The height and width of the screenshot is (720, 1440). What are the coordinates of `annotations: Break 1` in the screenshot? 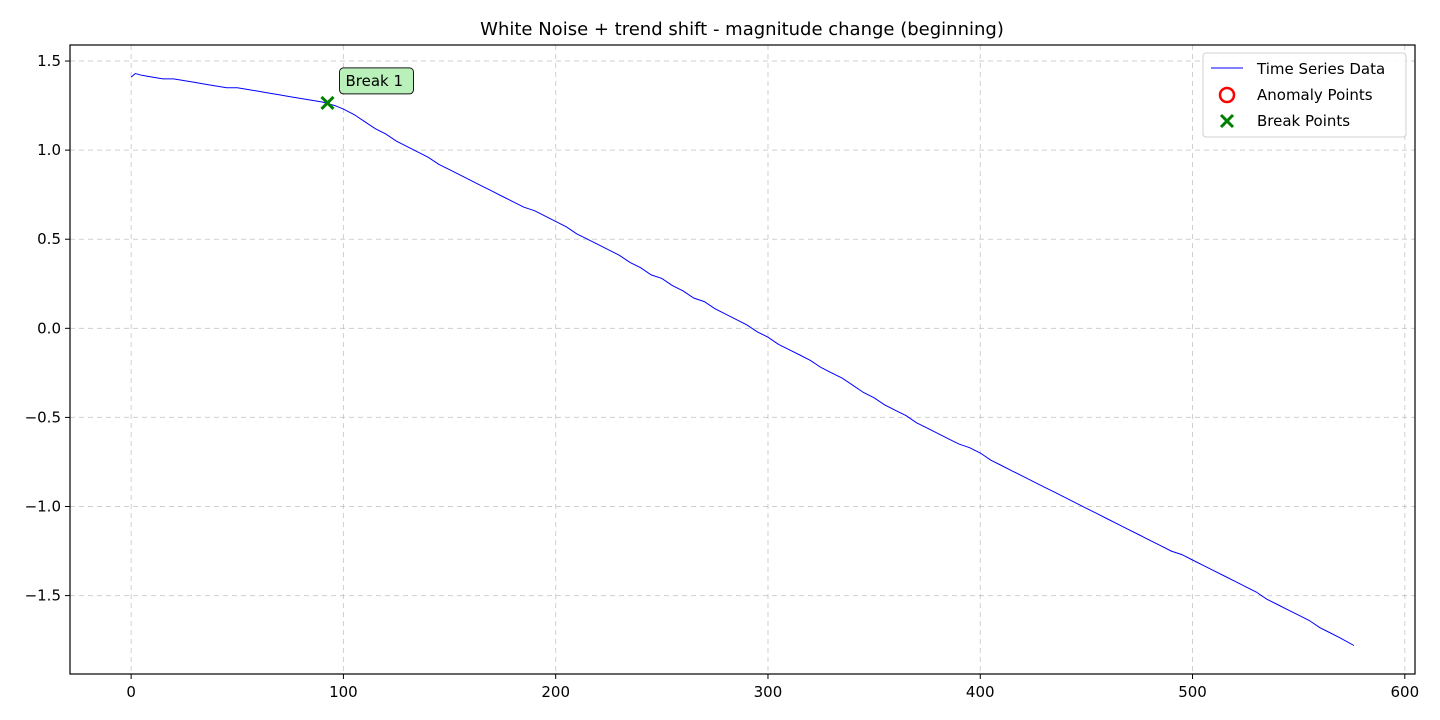 It's located at (376, 81).